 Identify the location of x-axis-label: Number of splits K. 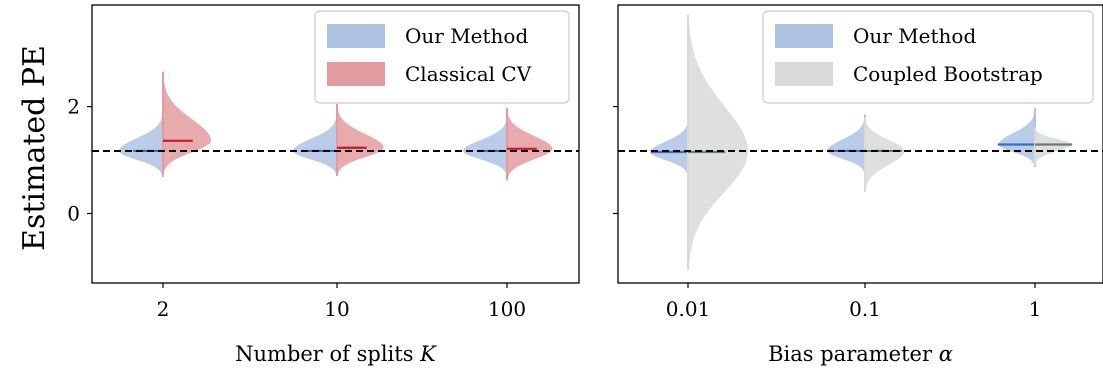
(336, 354).